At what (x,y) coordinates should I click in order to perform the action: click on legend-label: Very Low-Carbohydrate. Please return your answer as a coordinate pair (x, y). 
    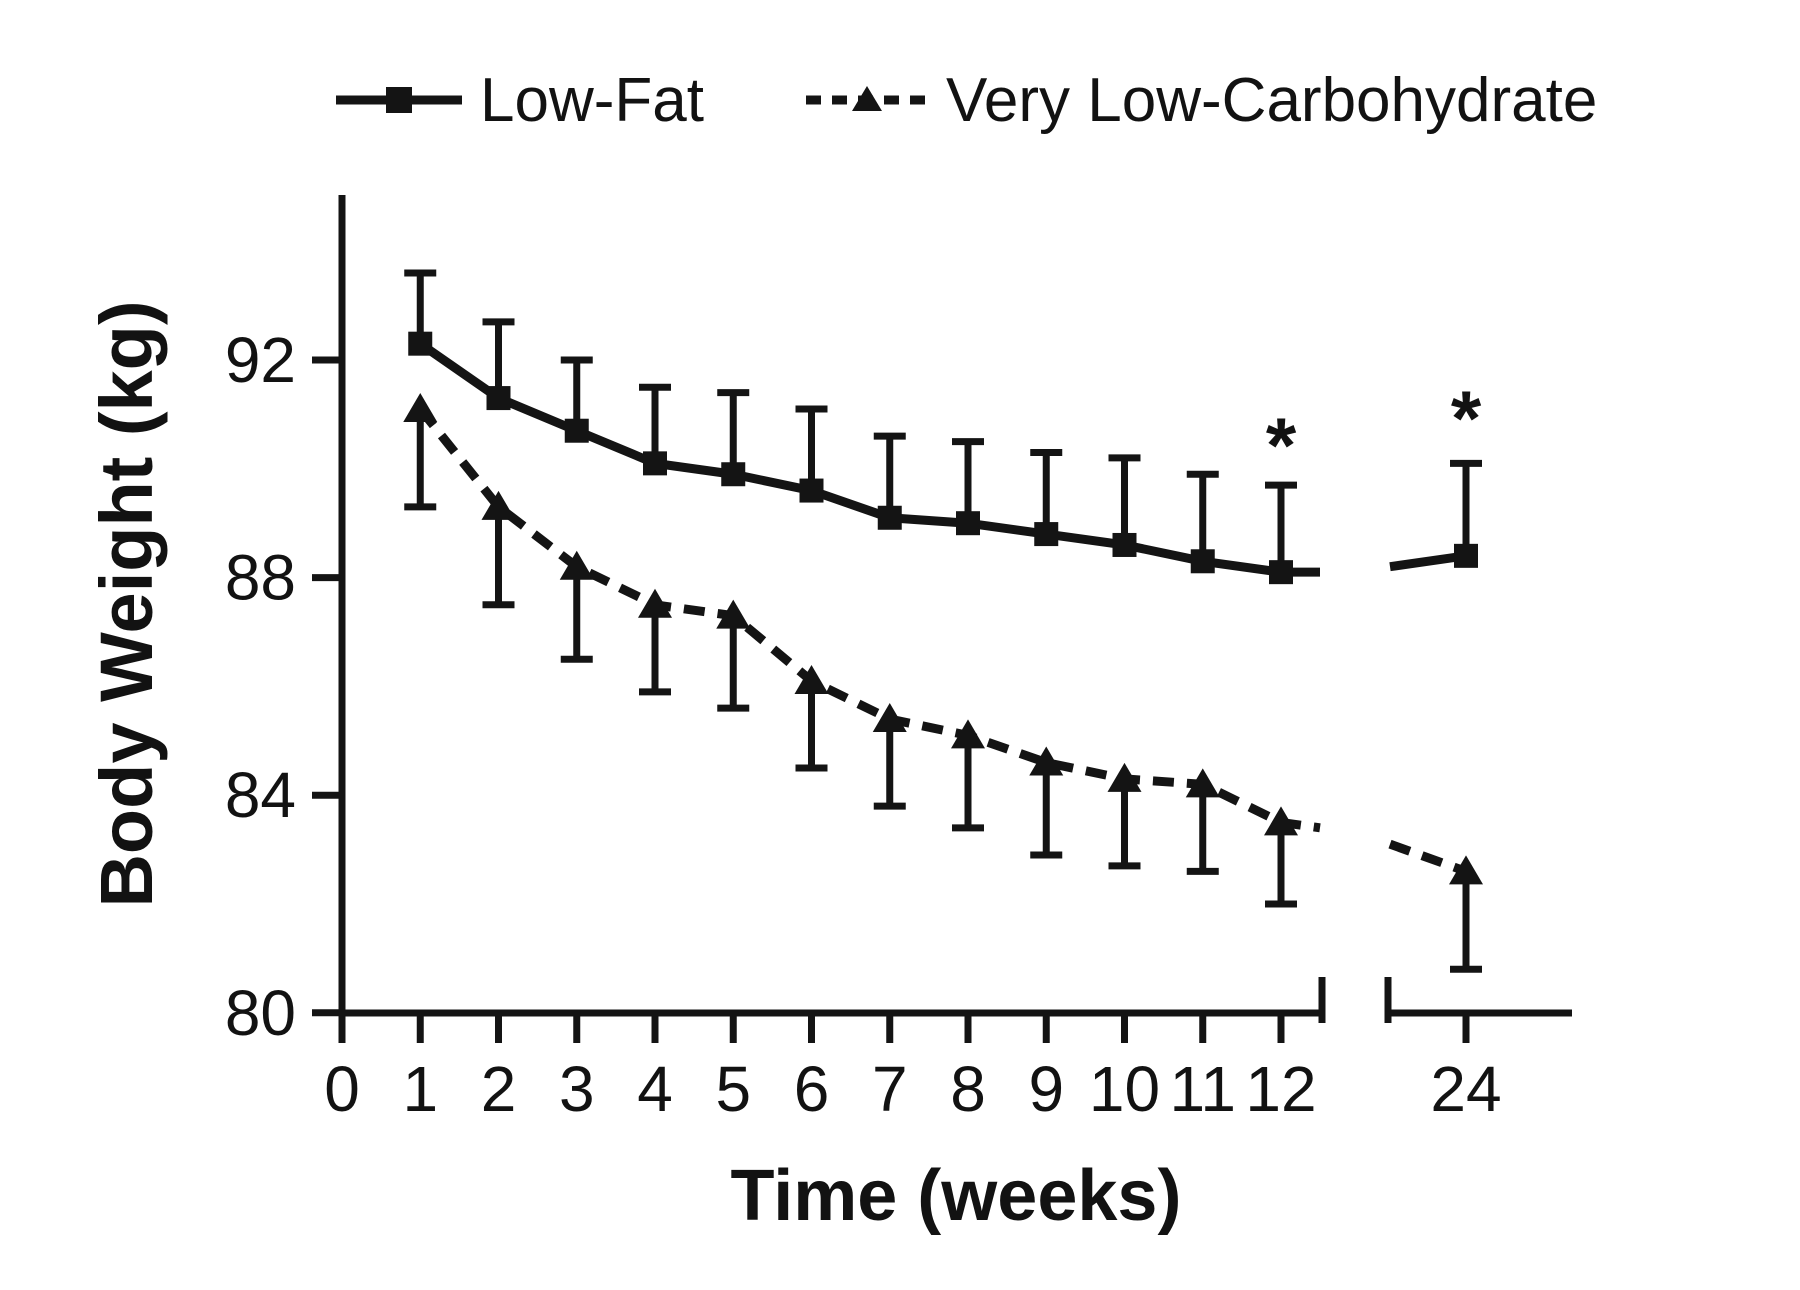
    Looking at the image, I should click on (1271, 100).